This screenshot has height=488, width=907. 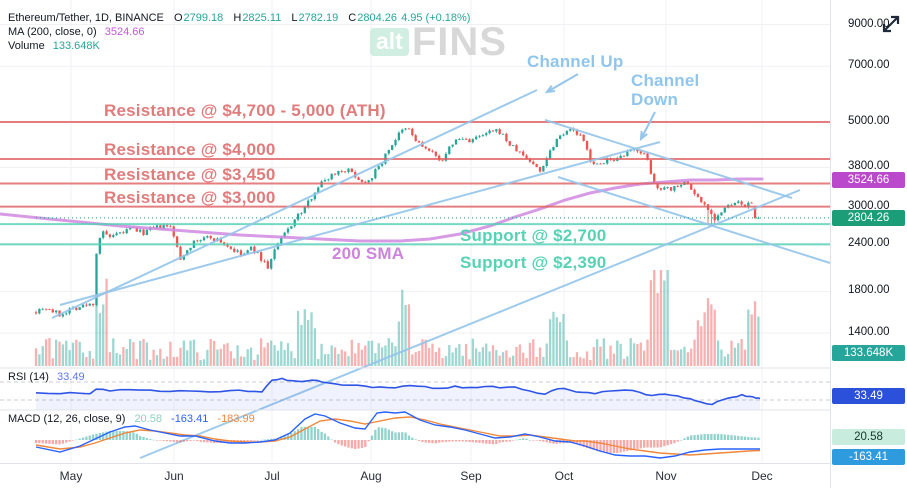 I want to click on price-tick-label: 1400.00, so click(x=869, y=331).